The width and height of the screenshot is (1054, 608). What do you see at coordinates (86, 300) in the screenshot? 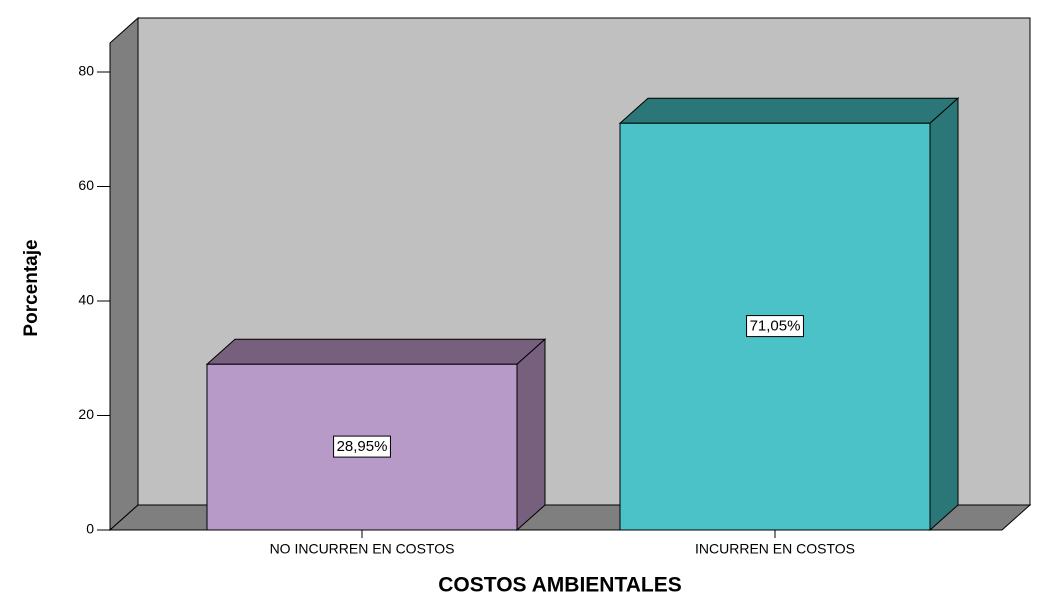
I see `y-tick-label: 40` at bounding box center [86, 300].